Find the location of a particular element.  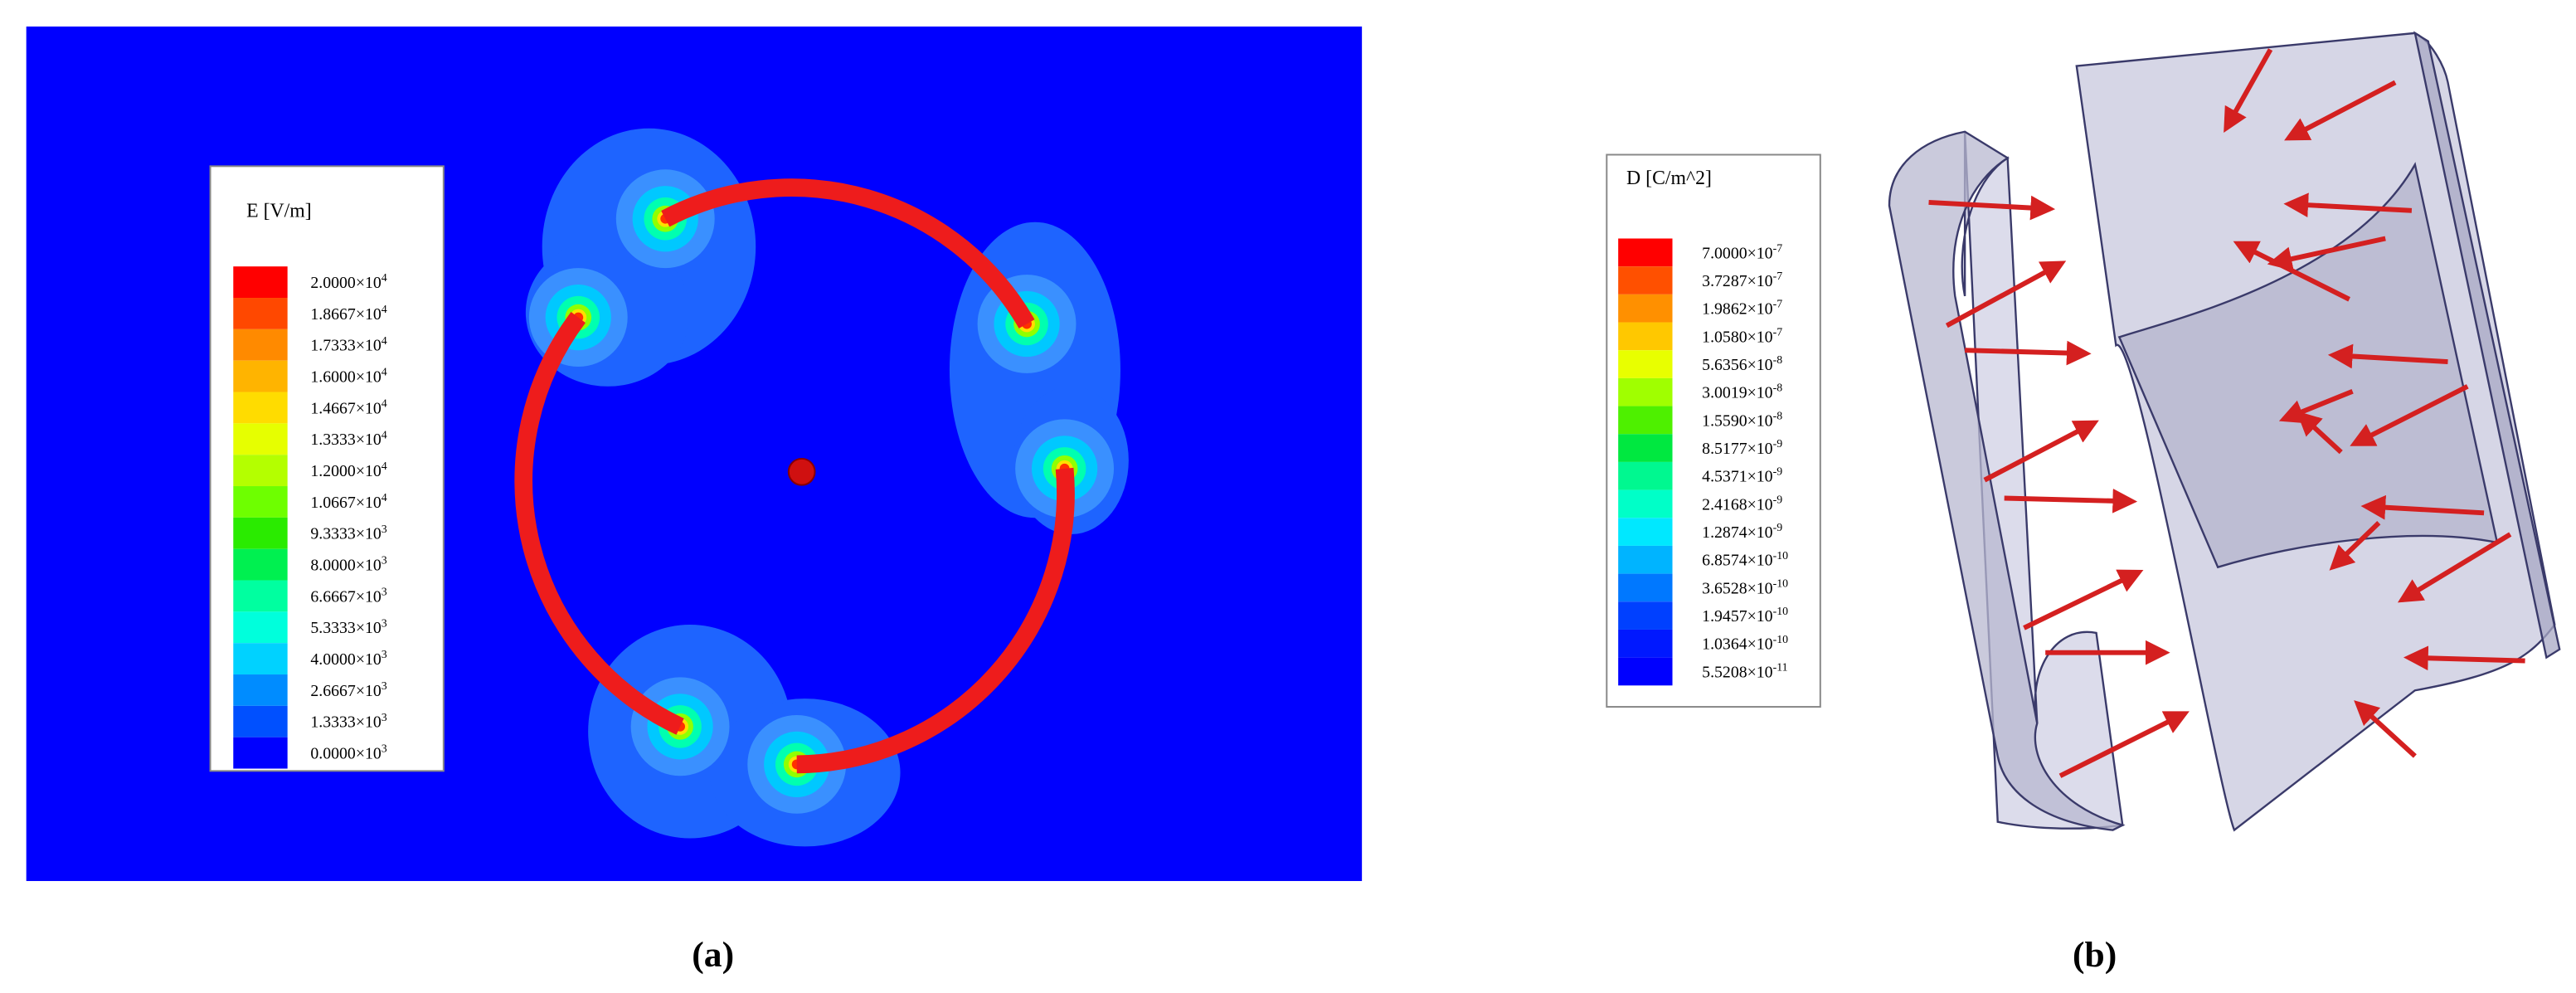

legend-label: 1.9457×10⁻¹⁰ is located at coordinates (1745, 615).